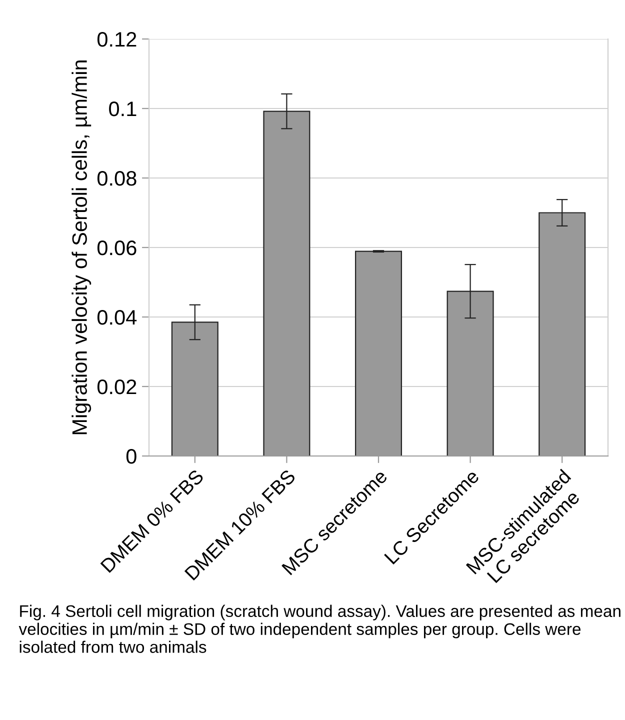 This screenshot has width=625, height=720. What do you see at coordinates (82, 247) in the screenshot?
I see `y-axis-title: Migration velocity of Sertoli cells, µm/min` at bounding box center [82, 247].